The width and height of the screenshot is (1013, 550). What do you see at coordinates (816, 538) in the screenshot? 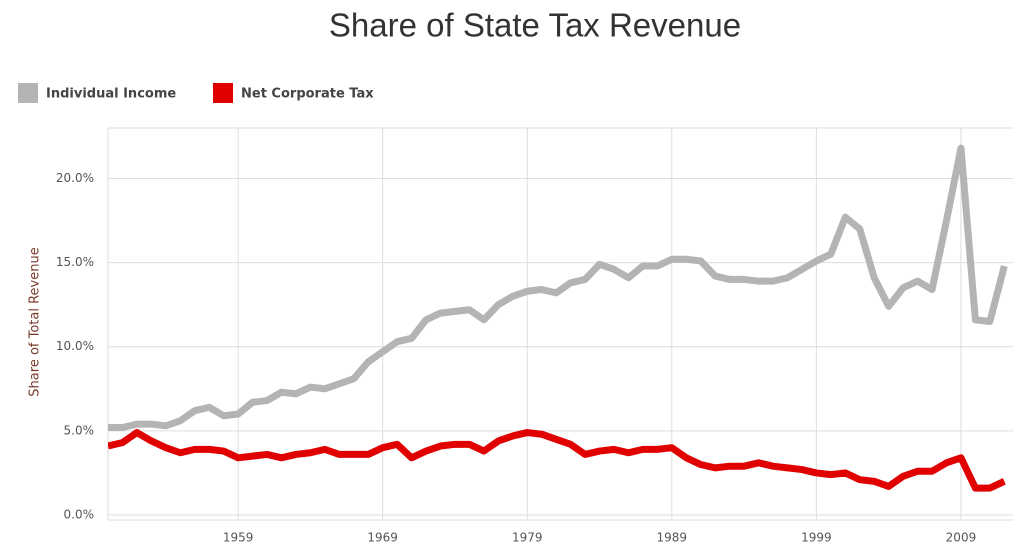
I see `x-tick-label: 1999` at bounding box center [816, 538].